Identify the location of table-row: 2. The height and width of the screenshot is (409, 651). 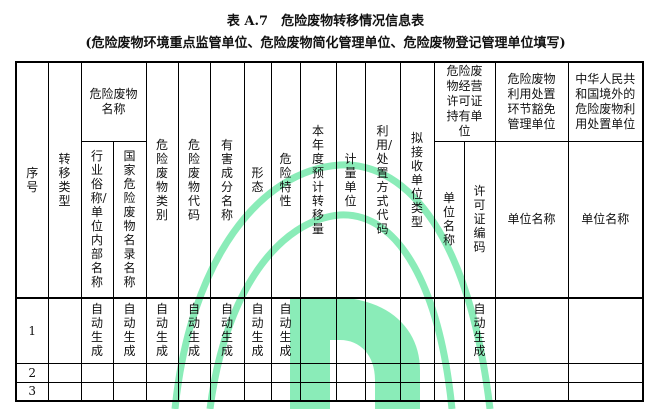
(329, 372).